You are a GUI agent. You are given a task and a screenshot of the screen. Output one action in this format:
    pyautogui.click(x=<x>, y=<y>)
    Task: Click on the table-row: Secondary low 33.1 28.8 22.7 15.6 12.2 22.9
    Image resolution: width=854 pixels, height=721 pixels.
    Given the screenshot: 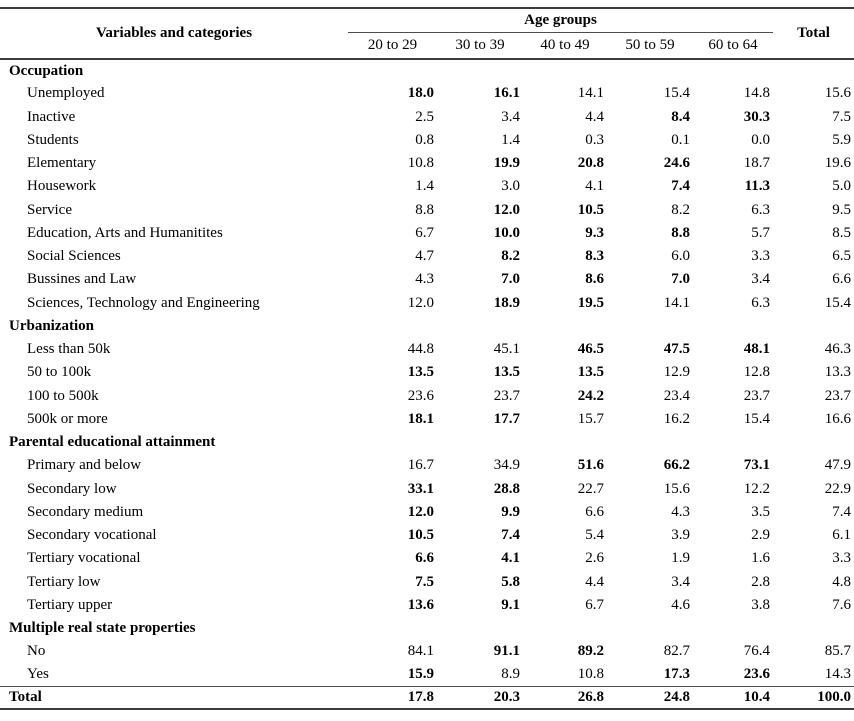 What is the action you would take?
    pyautogui.click(x=427, y=489)
    